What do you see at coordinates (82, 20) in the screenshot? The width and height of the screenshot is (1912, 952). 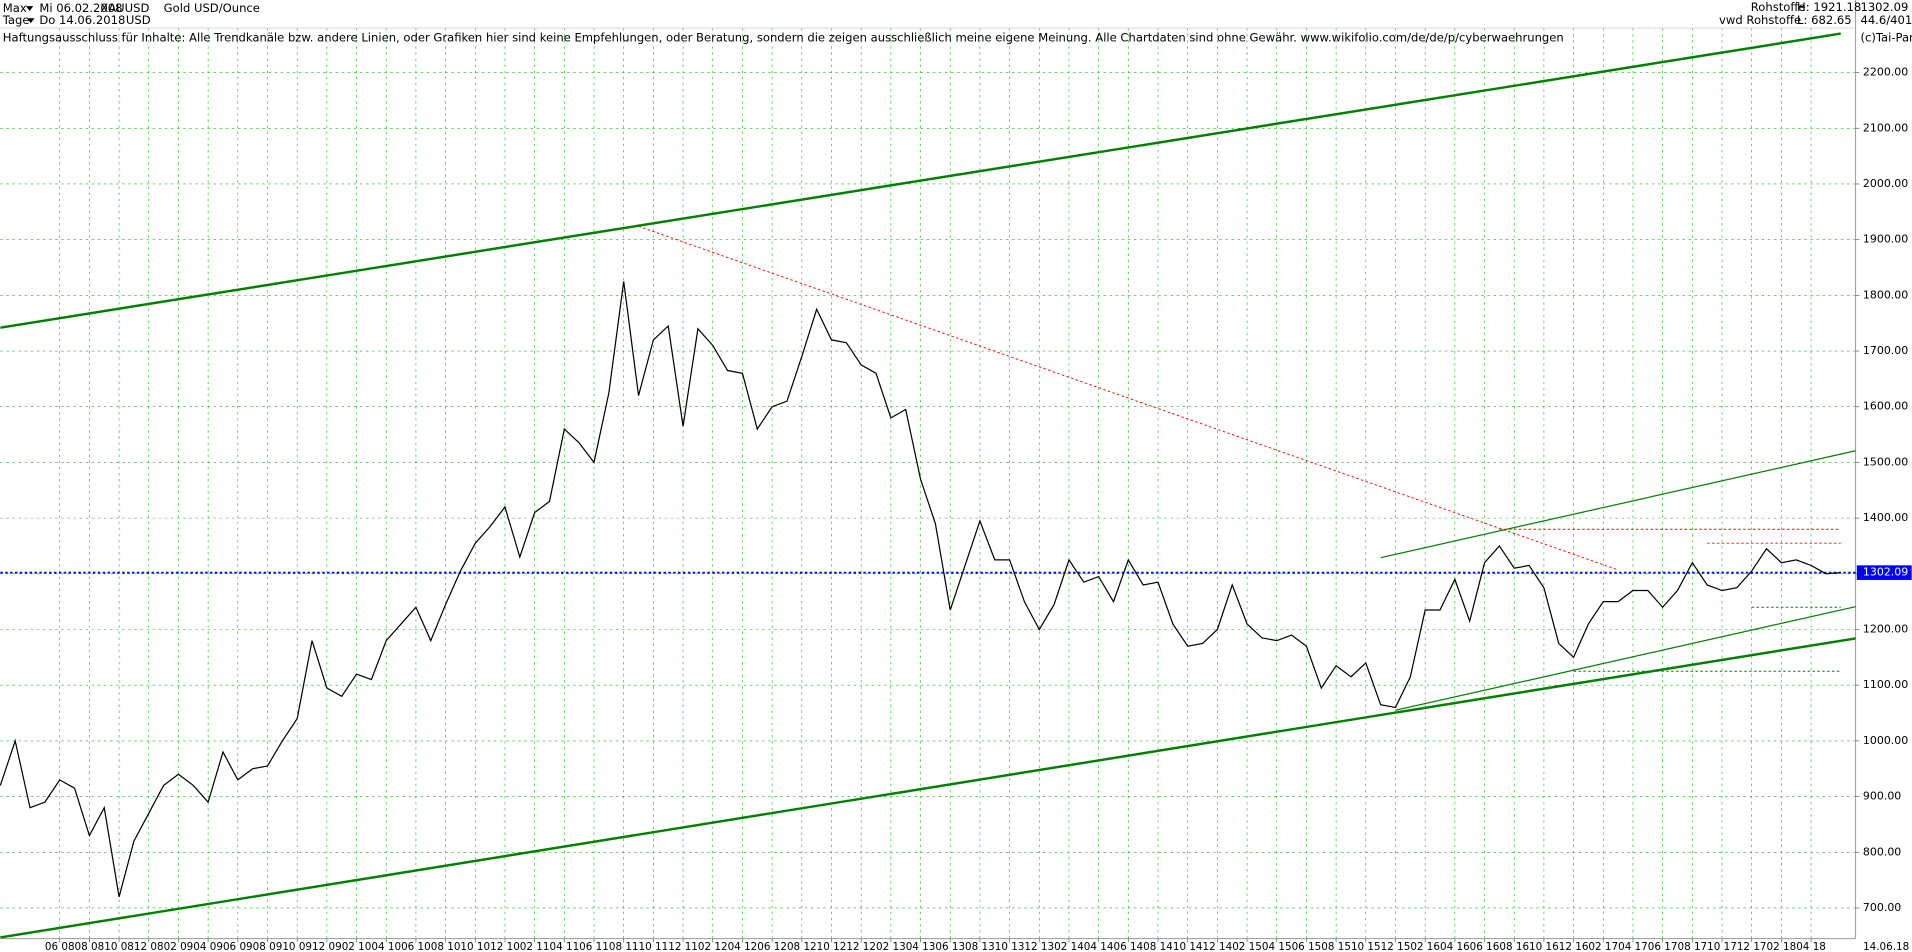 I see `end-date: Do 14.06.2018` at bounding box center [82, 20].